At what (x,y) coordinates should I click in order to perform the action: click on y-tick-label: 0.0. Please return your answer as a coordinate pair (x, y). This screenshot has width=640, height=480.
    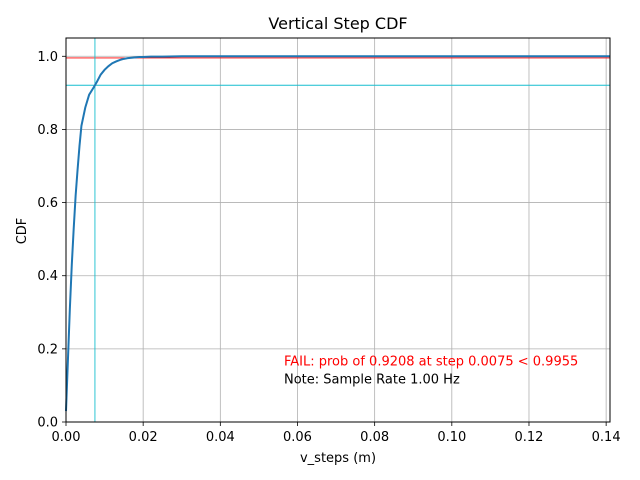
    Looking at the image, I should click on (47, 423).